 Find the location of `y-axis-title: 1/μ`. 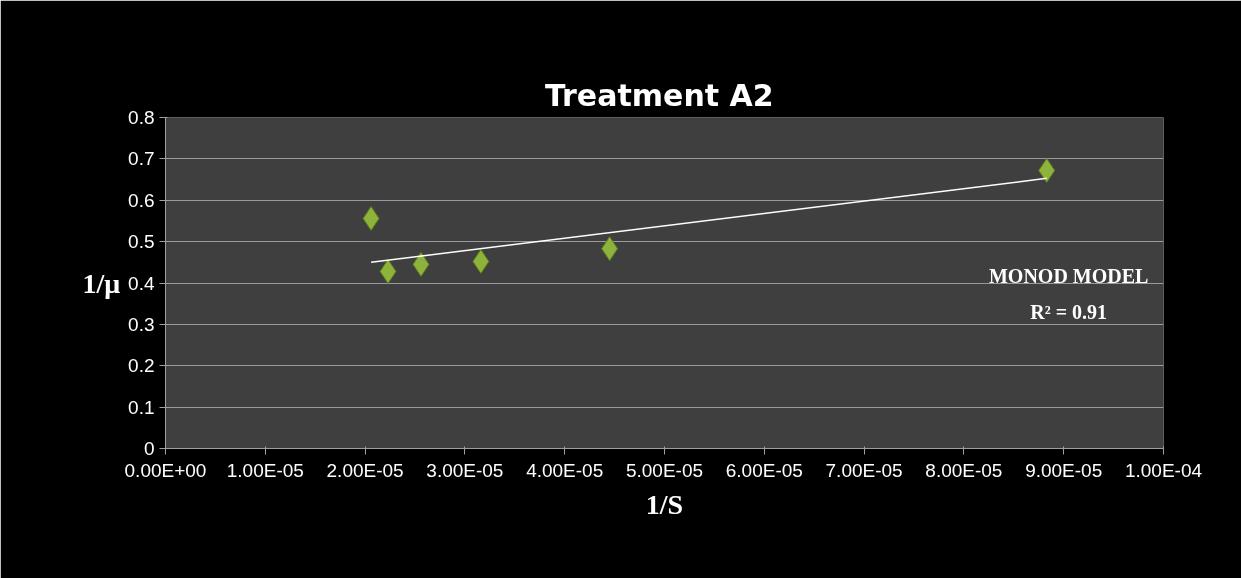

y-axis-title: 1/μ is located at coordinates (101, 283).